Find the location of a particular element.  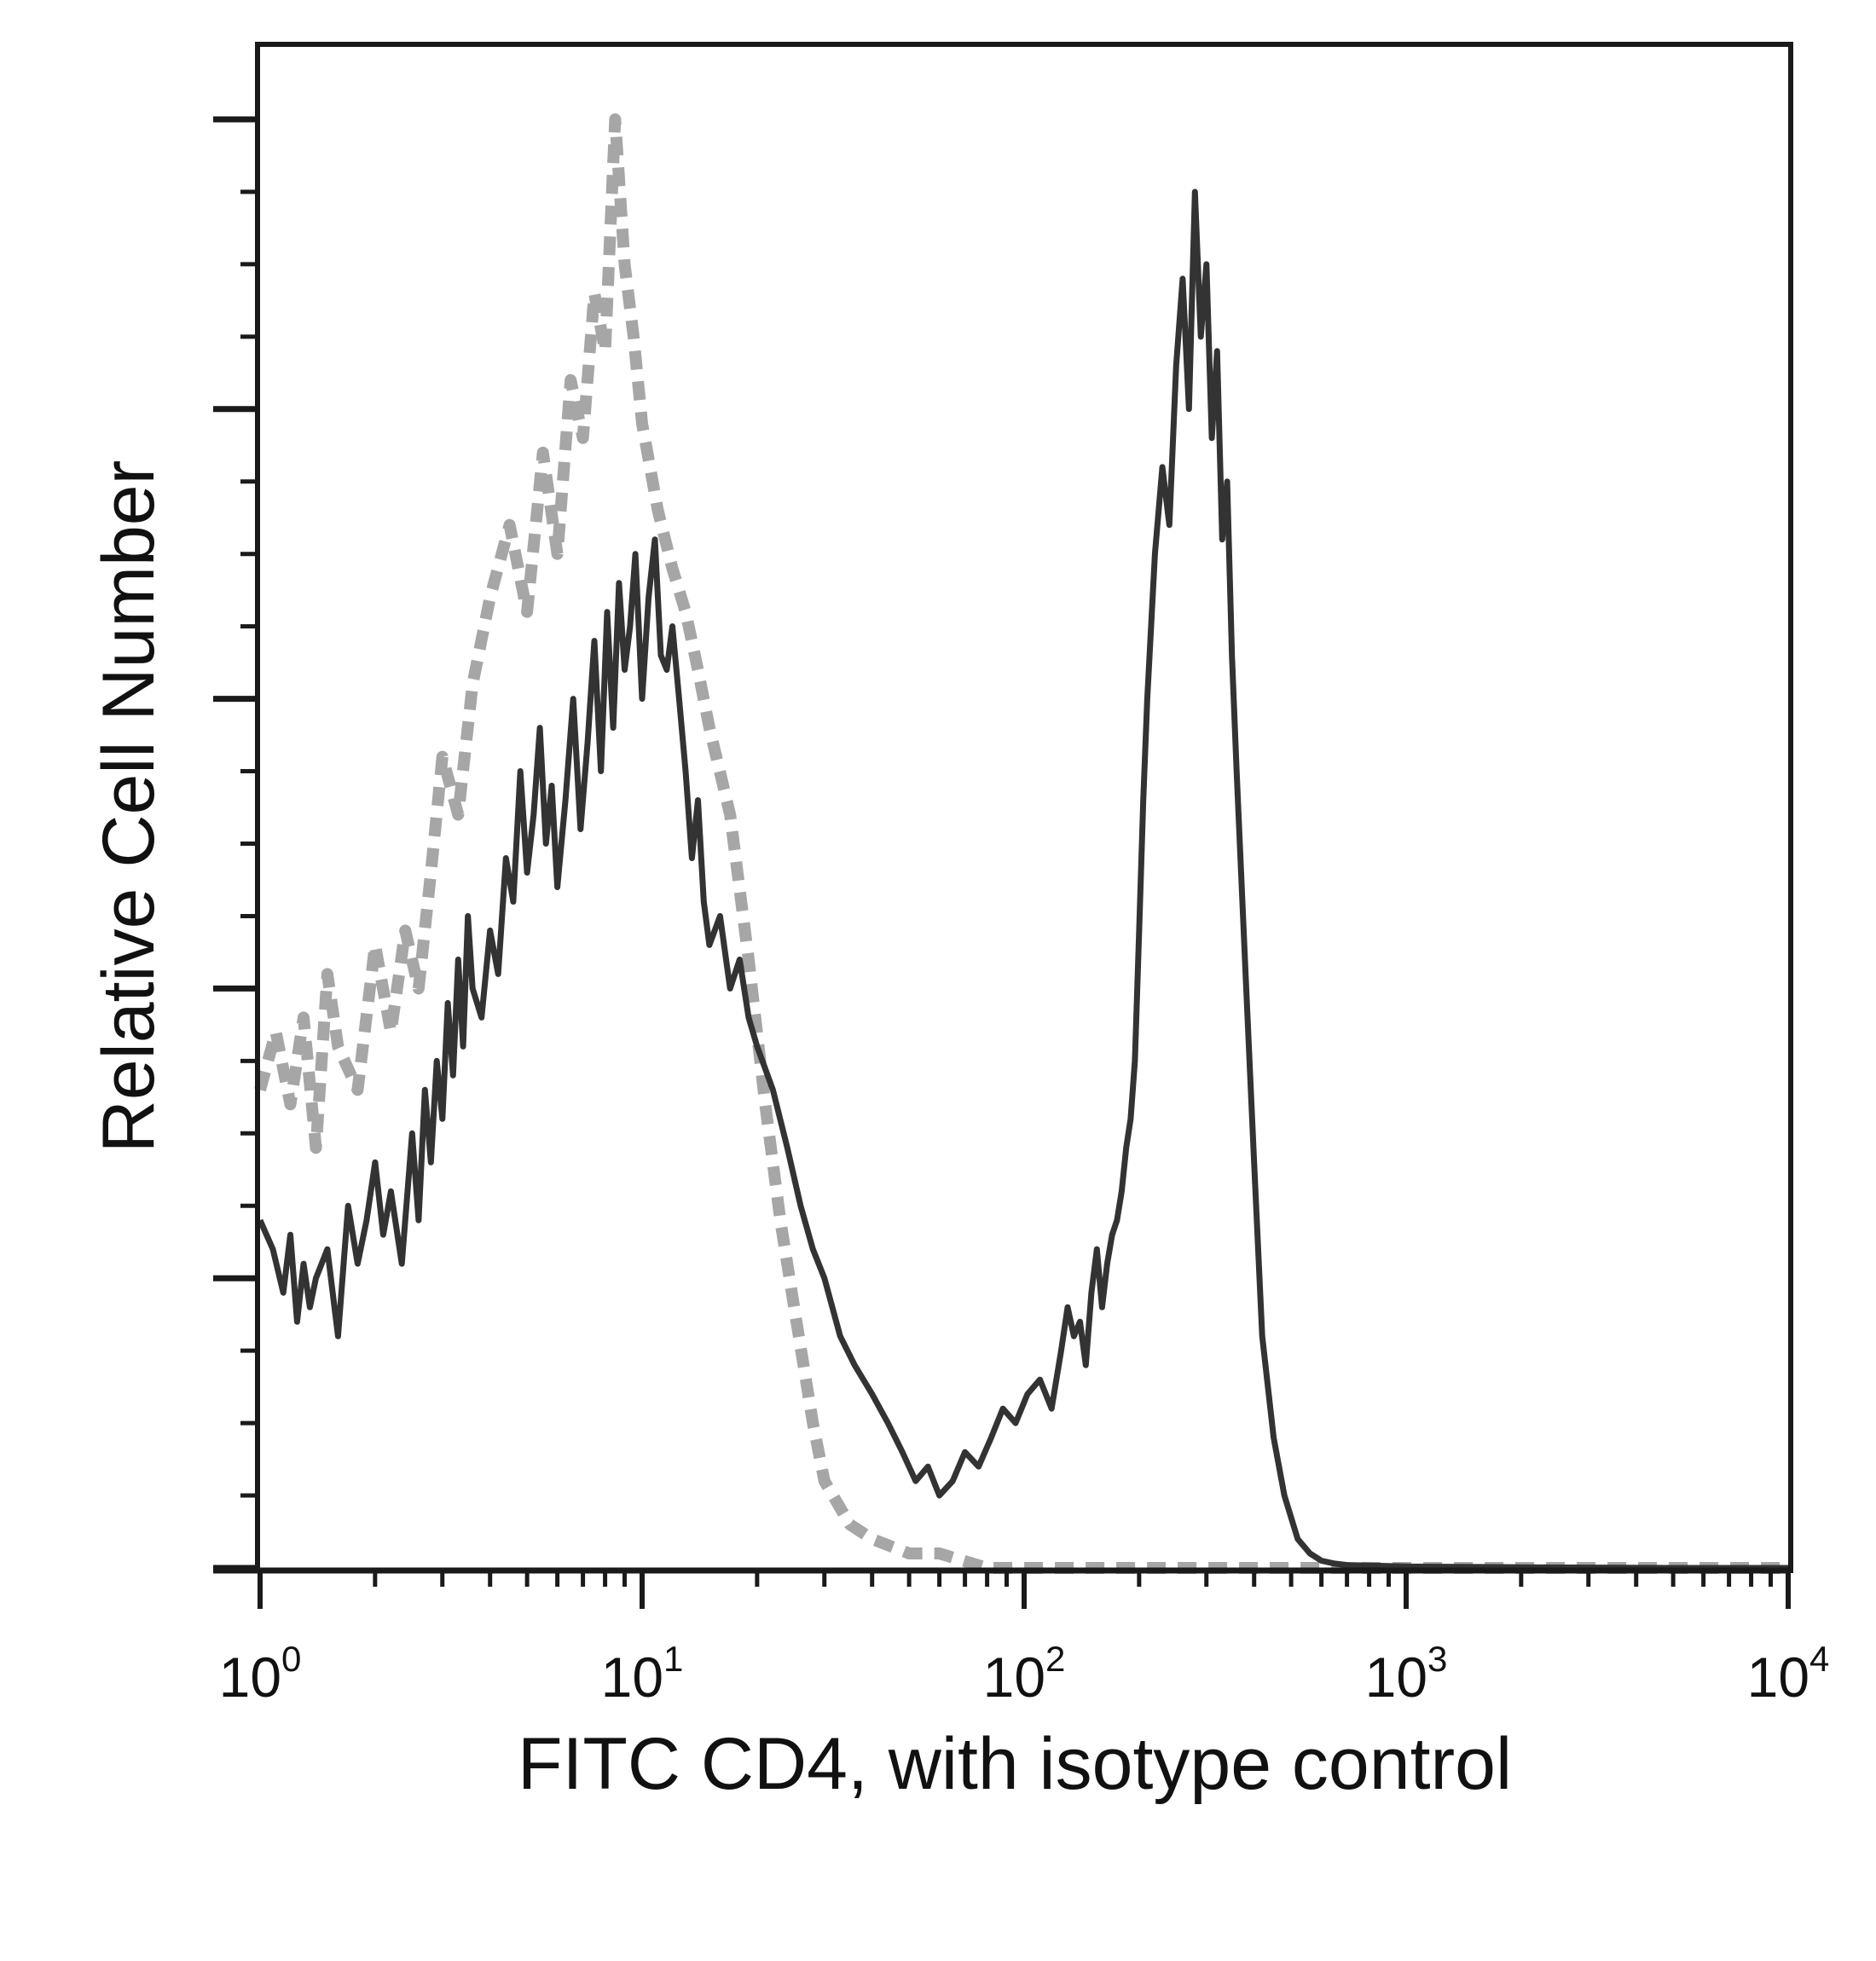

x-axis: 10⁰ 10¹ 10² 10³ 10⁴ is located at coordinates (1021, 1638).